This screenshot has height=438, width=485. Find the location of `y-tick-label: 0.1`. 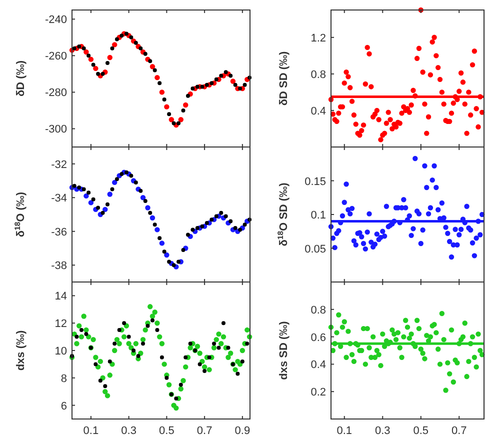

y-tick-label: 0.1 is located at coordinates (318, 216).